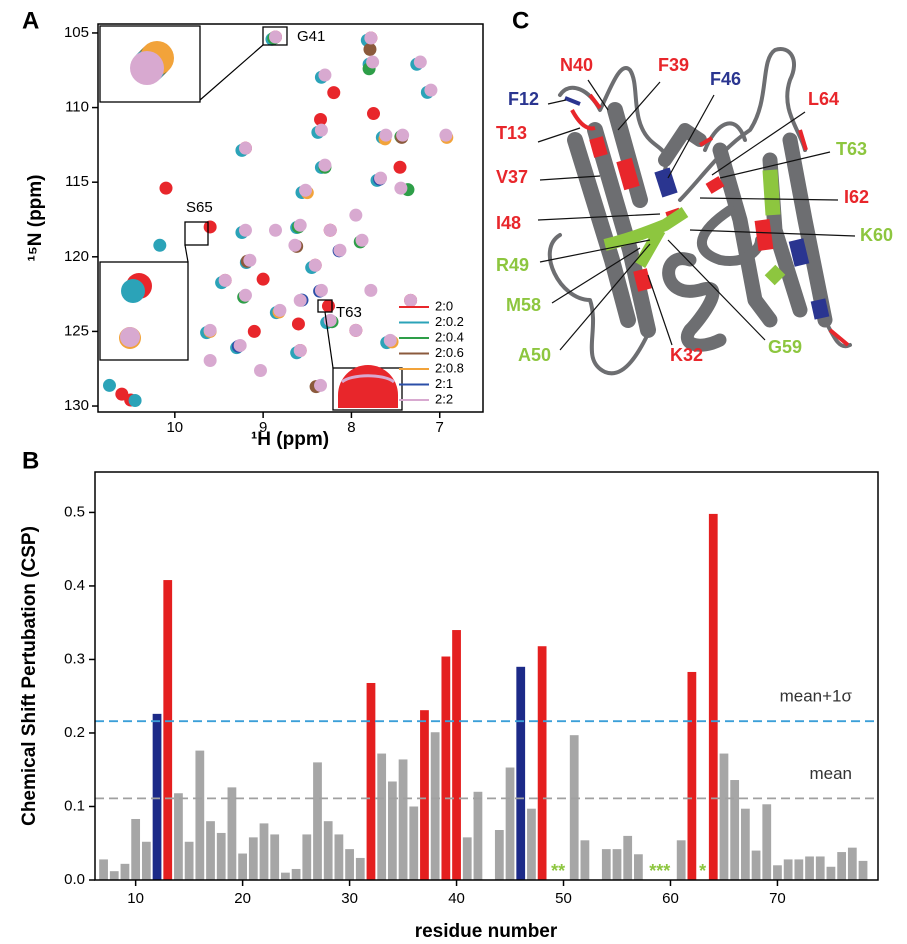 Image resolution: width=907 pixels, height=944 pixels. What do you see at coordinates (29, 676) in the screenshot?
I see `y-axis-label: Chemical Shift Pertubation (CSP)` at bounding box center [29, 676].